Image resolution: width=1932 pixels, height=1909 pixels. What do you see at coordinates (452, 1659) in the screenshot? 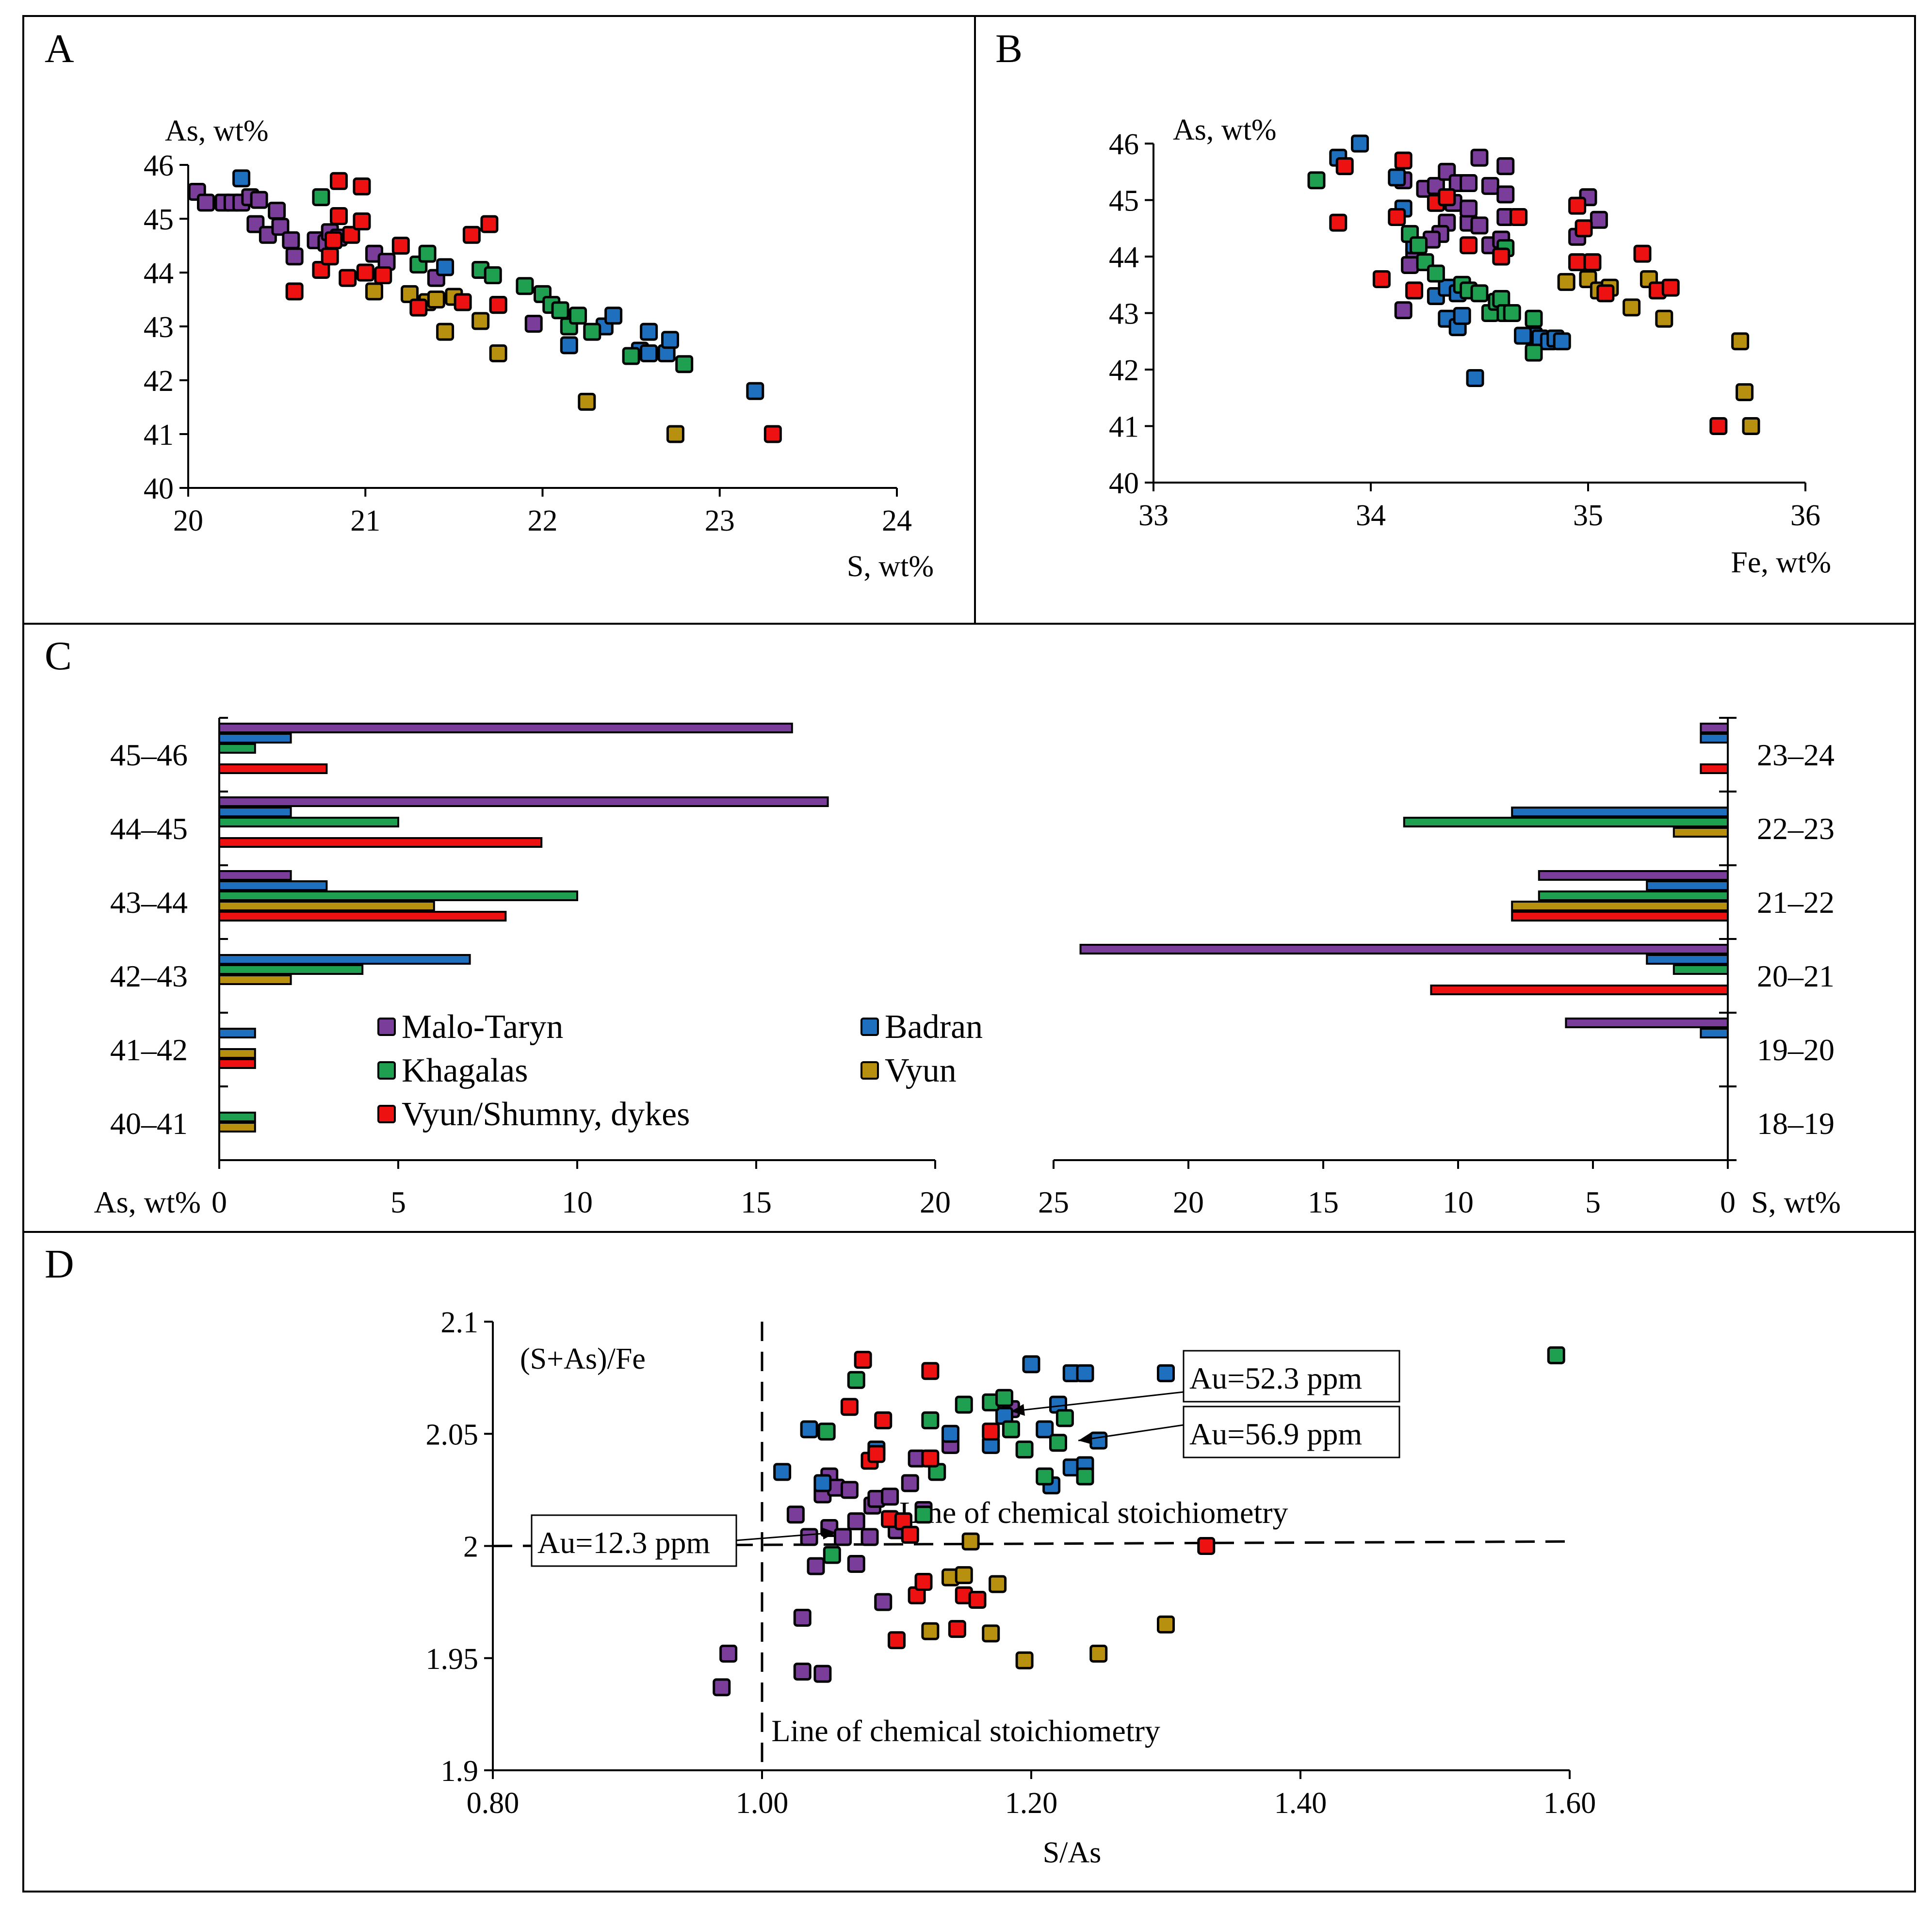
I see `y-tick-label: 1.95` at bounding box center [452, 1659].